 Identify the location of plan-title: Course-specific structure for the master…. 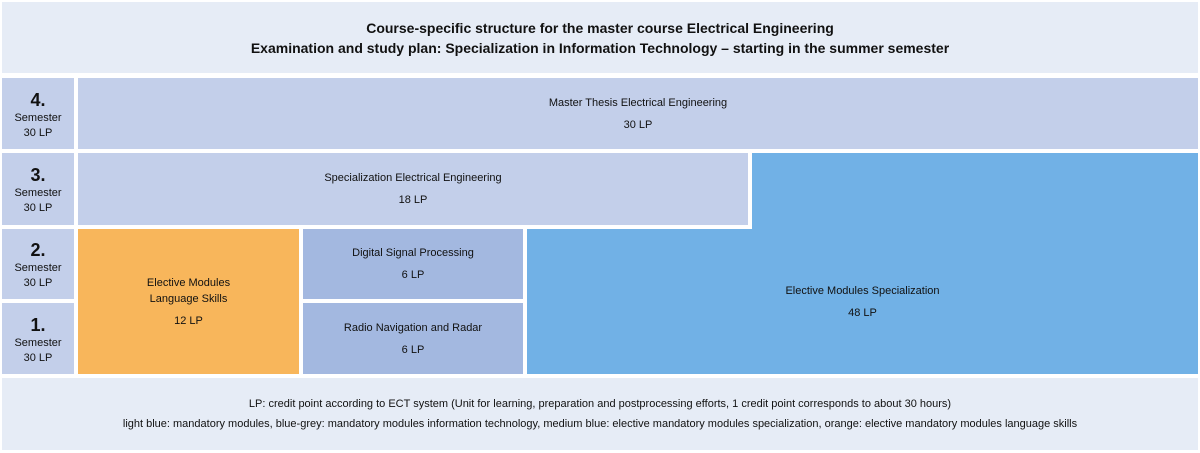
(600, 27).